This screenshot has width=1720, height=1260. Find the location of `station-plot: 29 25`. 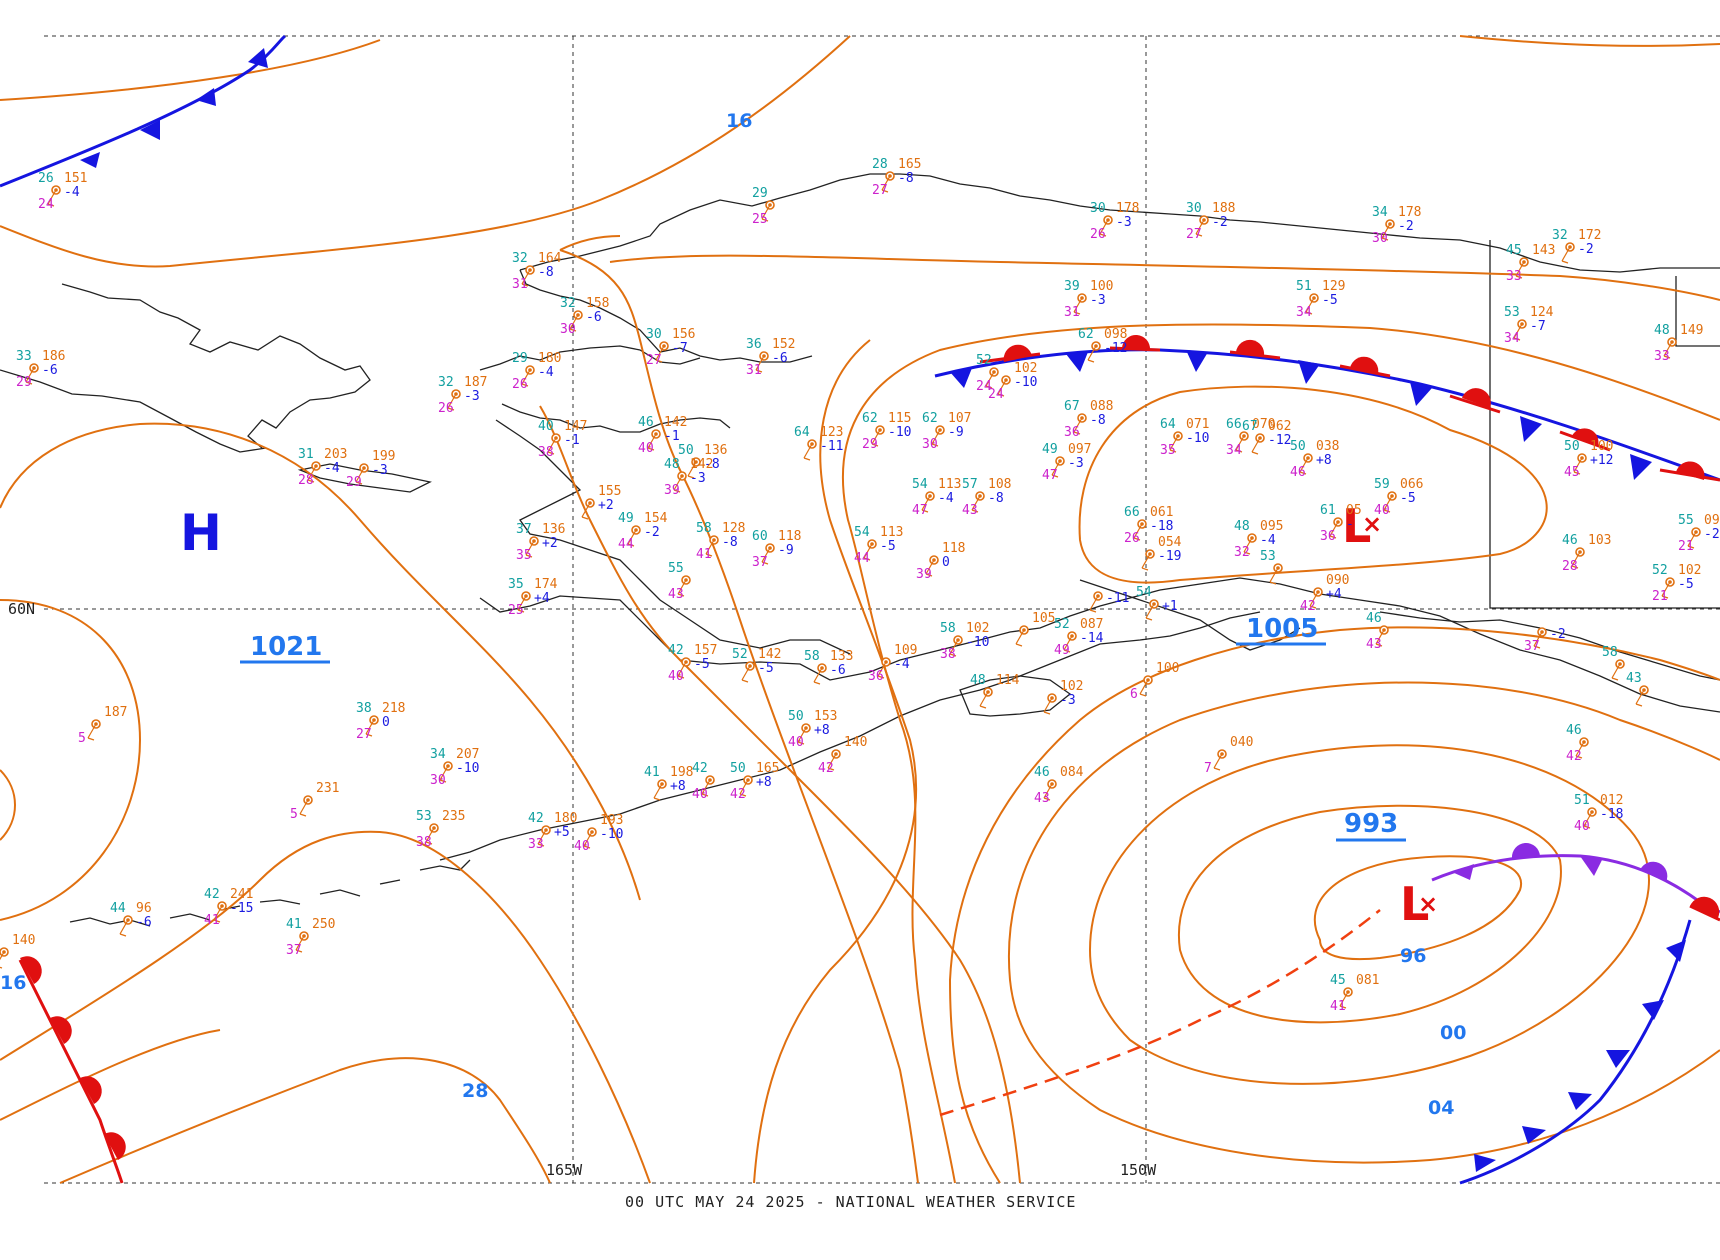

station-plot: 29 25 is located at coordinates (763, 206).